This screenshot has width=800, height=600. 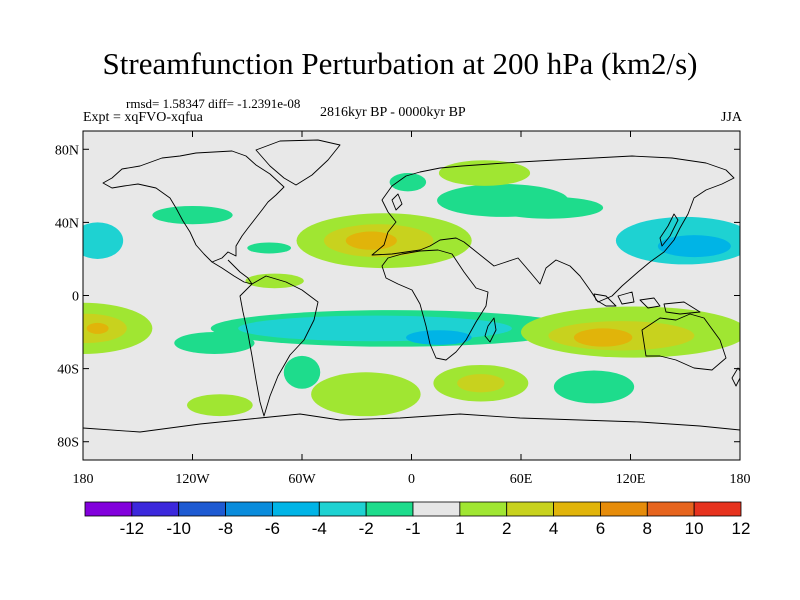 What do you see at coordinates (68, 443) in the screenshot?
I see `lat-tick-label: 80S` at bounding box center [68, 443].